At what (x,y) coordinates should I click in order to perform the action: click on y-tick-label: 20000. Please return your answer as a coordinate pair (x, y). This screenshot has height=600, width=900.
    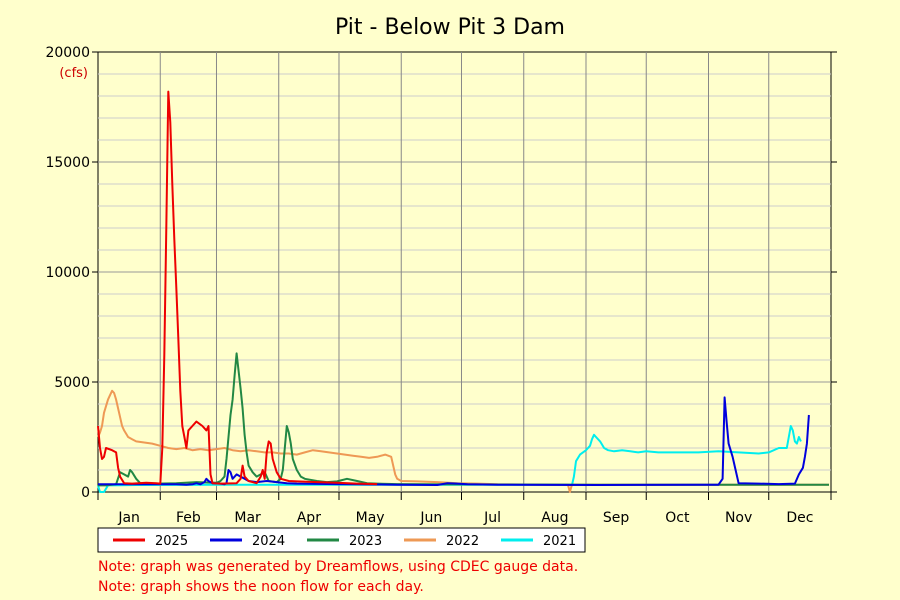
    Looking at the image, I should click on (67, 53).